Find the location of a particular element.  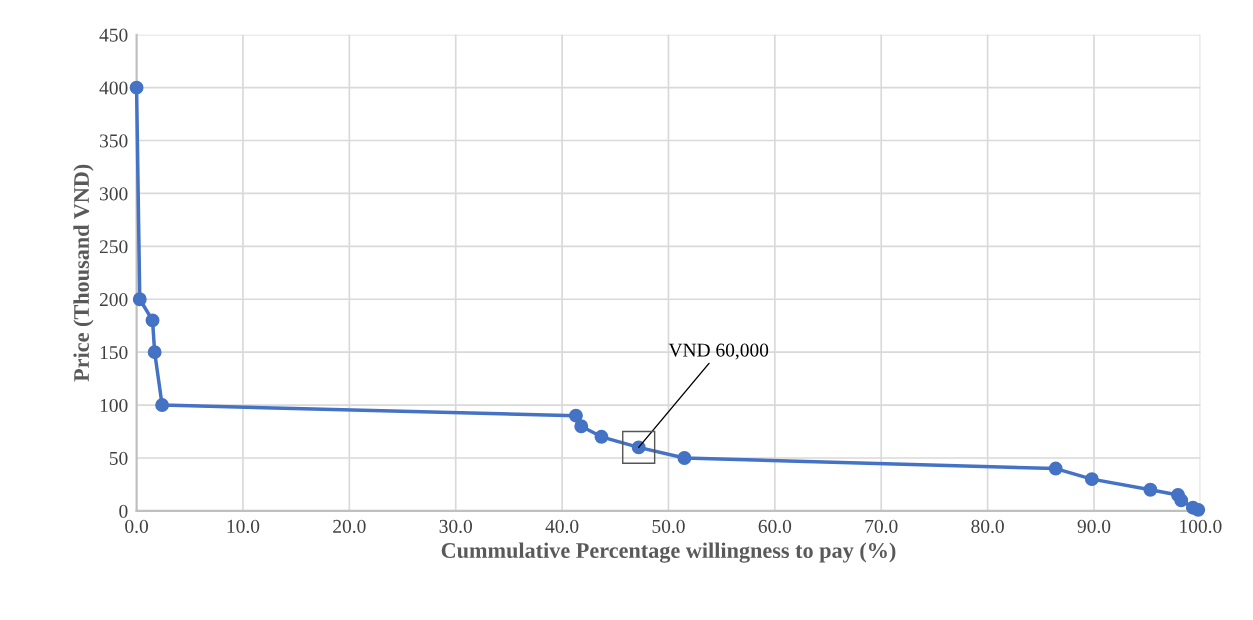

y-tick-label: 200 is located at coordinates (113, 300).